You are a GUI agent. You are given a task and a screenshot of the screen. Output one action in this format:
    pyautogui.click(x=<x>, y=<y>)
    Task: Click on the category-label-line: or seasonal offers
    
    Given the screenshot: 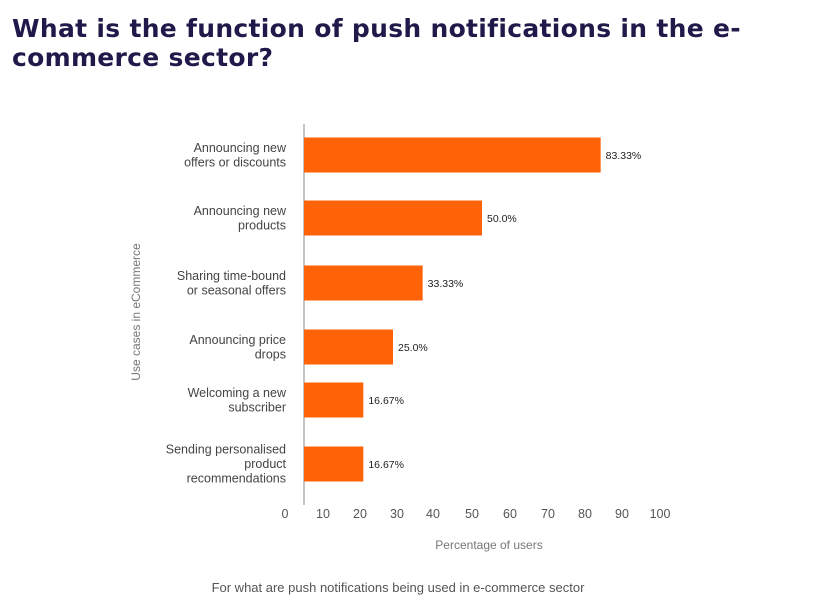 What is the action you would take?
    pyautogui.click(x=236, y=290)
    